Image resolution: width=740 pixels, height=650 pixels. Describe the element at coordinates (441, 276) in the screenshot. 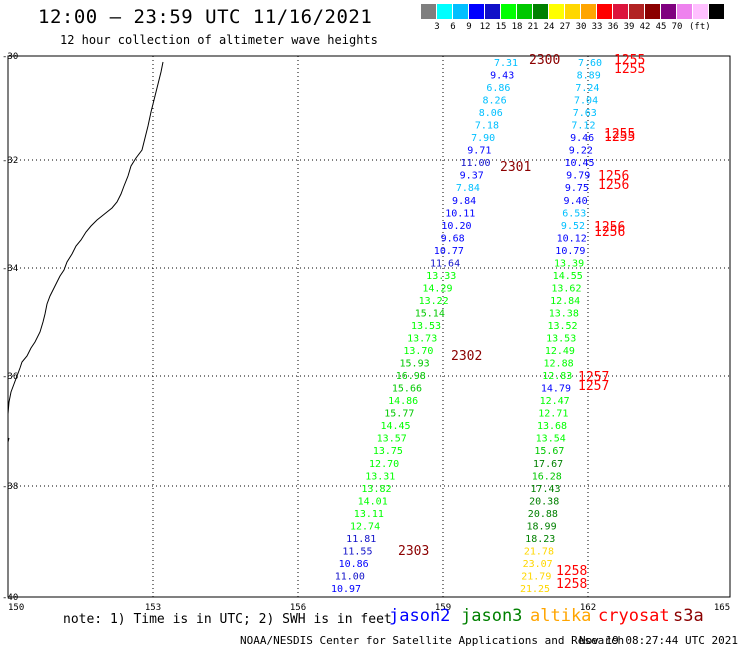

I see `wave-height-value: 13.33` at that location.